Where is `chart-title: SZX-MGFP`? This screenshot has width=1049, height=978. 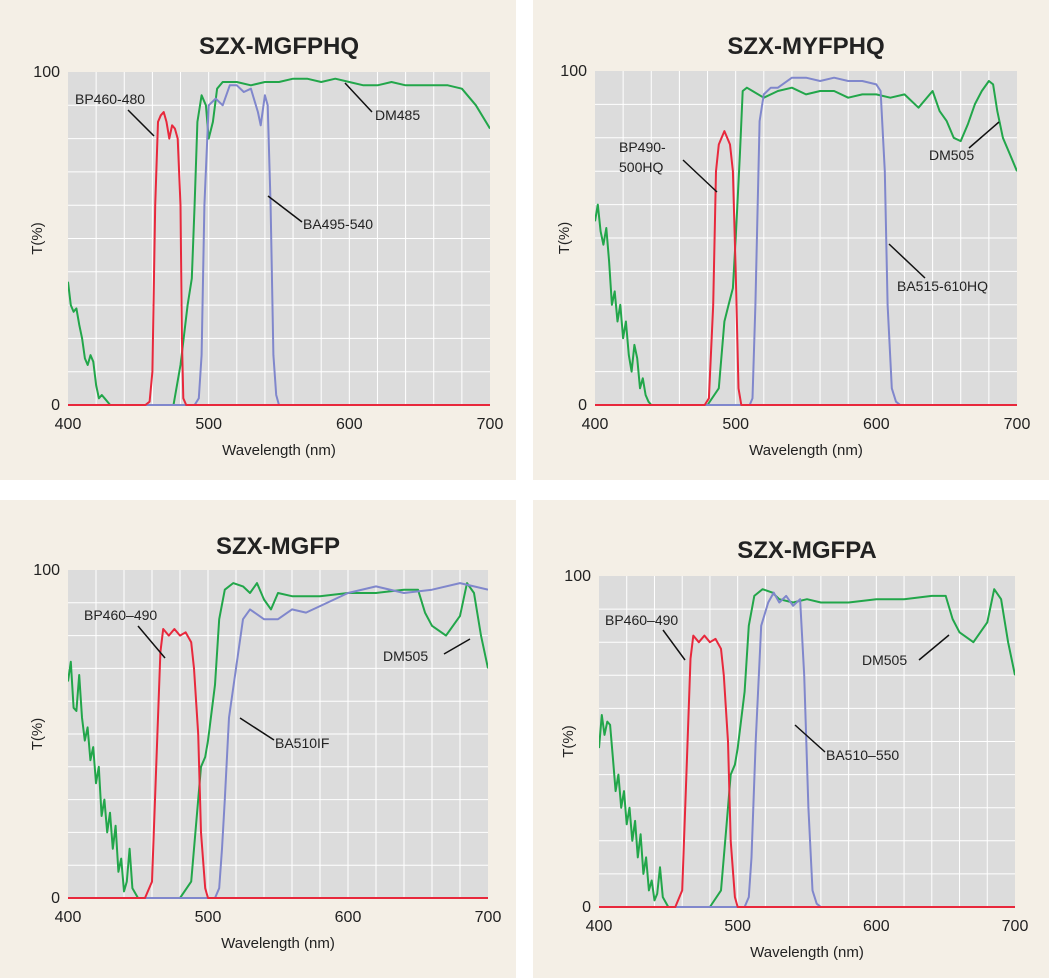 chart-title: SZX-MGFP is located at coordinates (278, 546).